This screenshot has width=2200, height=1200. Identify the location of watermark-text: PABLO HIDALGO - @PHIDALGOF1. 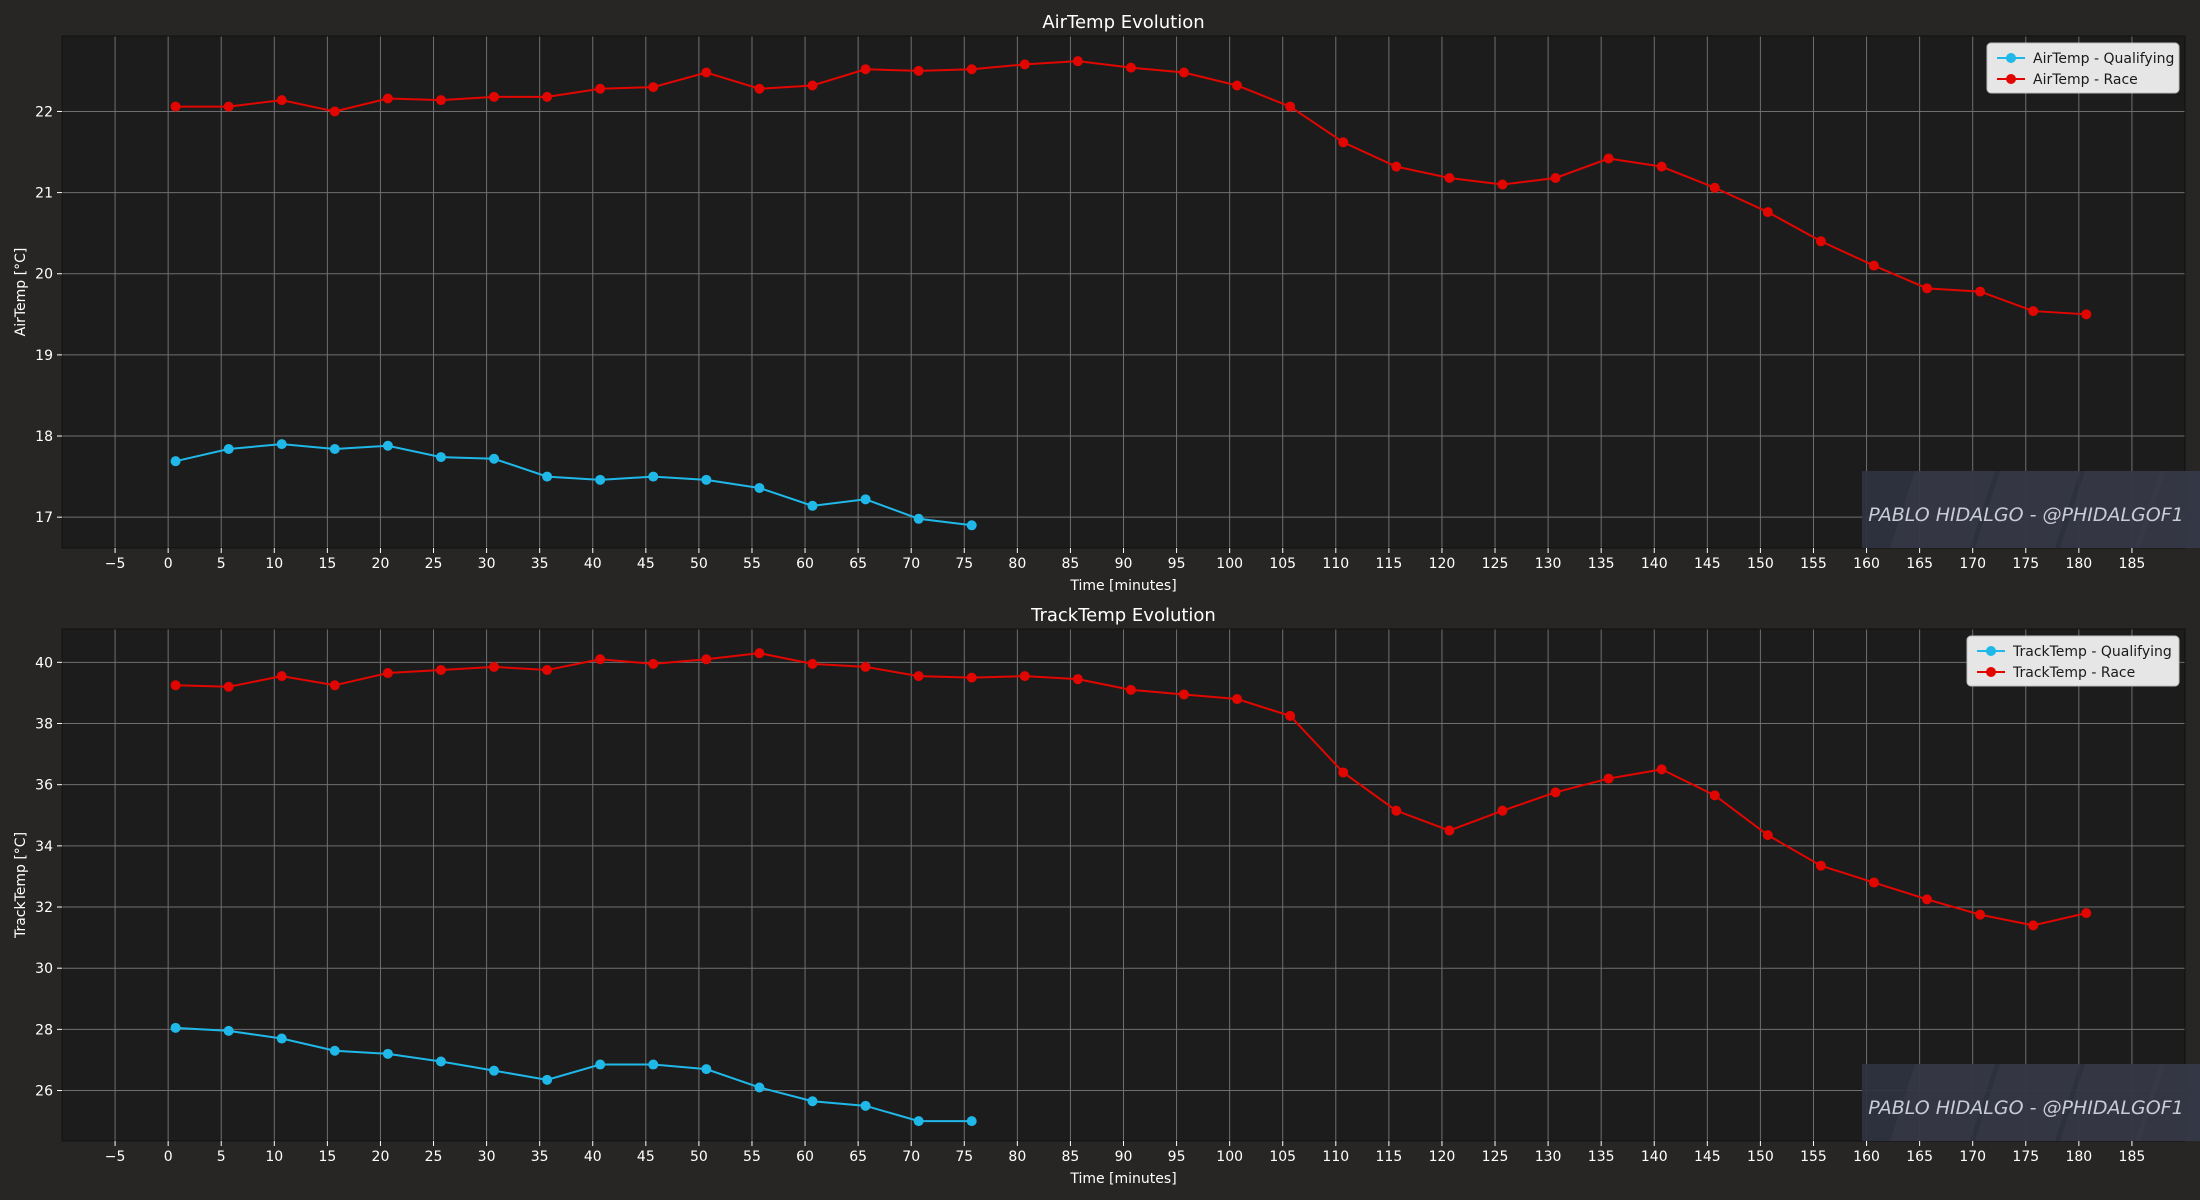
(2026, 1108).